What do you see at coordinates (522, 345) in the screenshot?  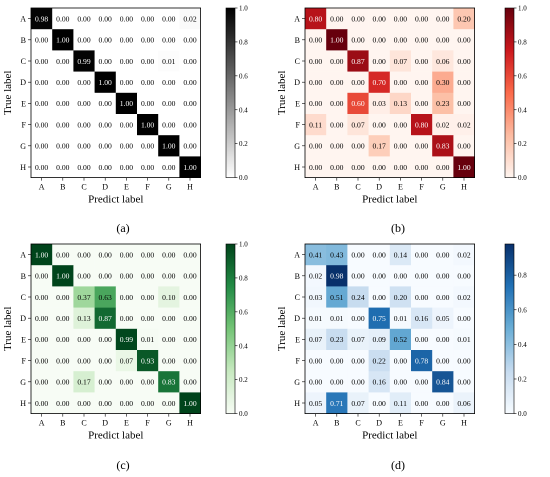 I see `colorbar-tick-label: 0.4` at bounding box center [522, 345].